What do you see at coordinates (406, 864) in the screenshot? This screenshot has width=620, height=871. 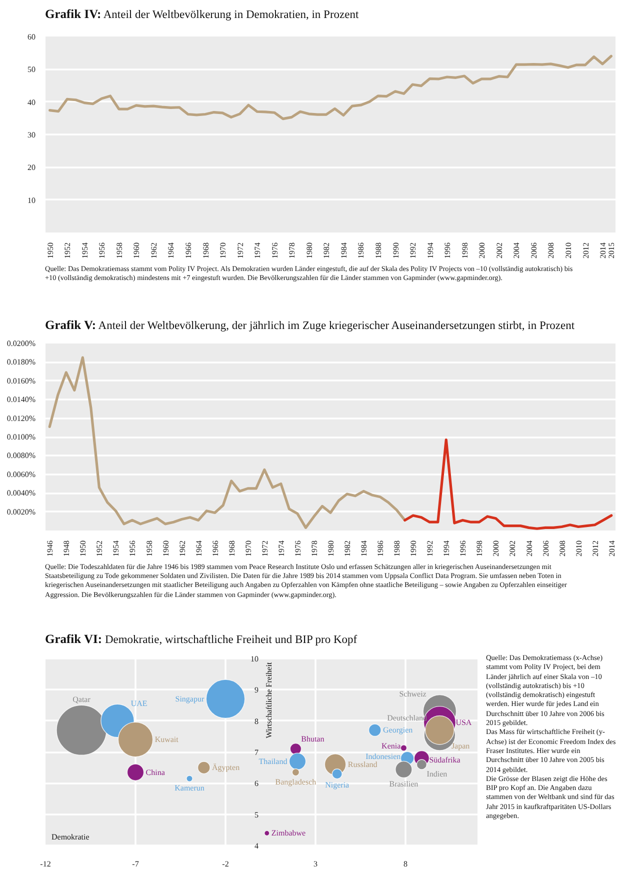 I see `x-tick-label: 8` at bounding box center [406, 864].